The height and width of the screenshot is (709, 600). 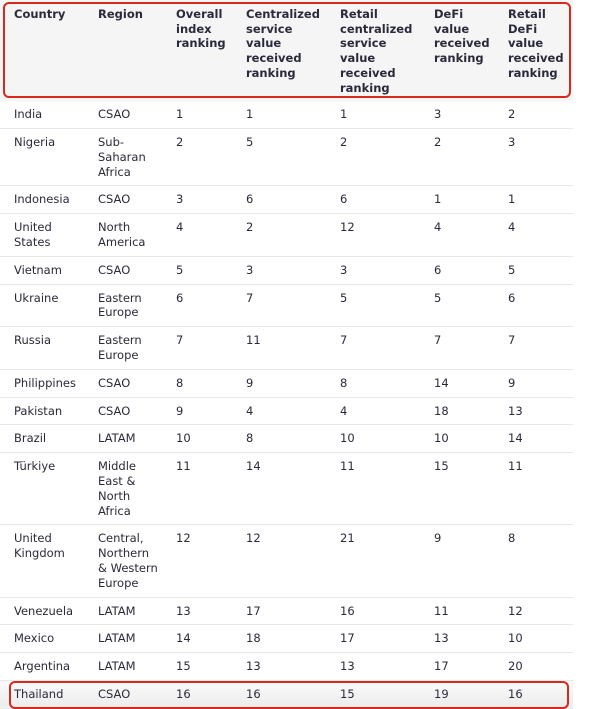 I want to click on country-cell: Venezuela, so click(x=42, y=611).